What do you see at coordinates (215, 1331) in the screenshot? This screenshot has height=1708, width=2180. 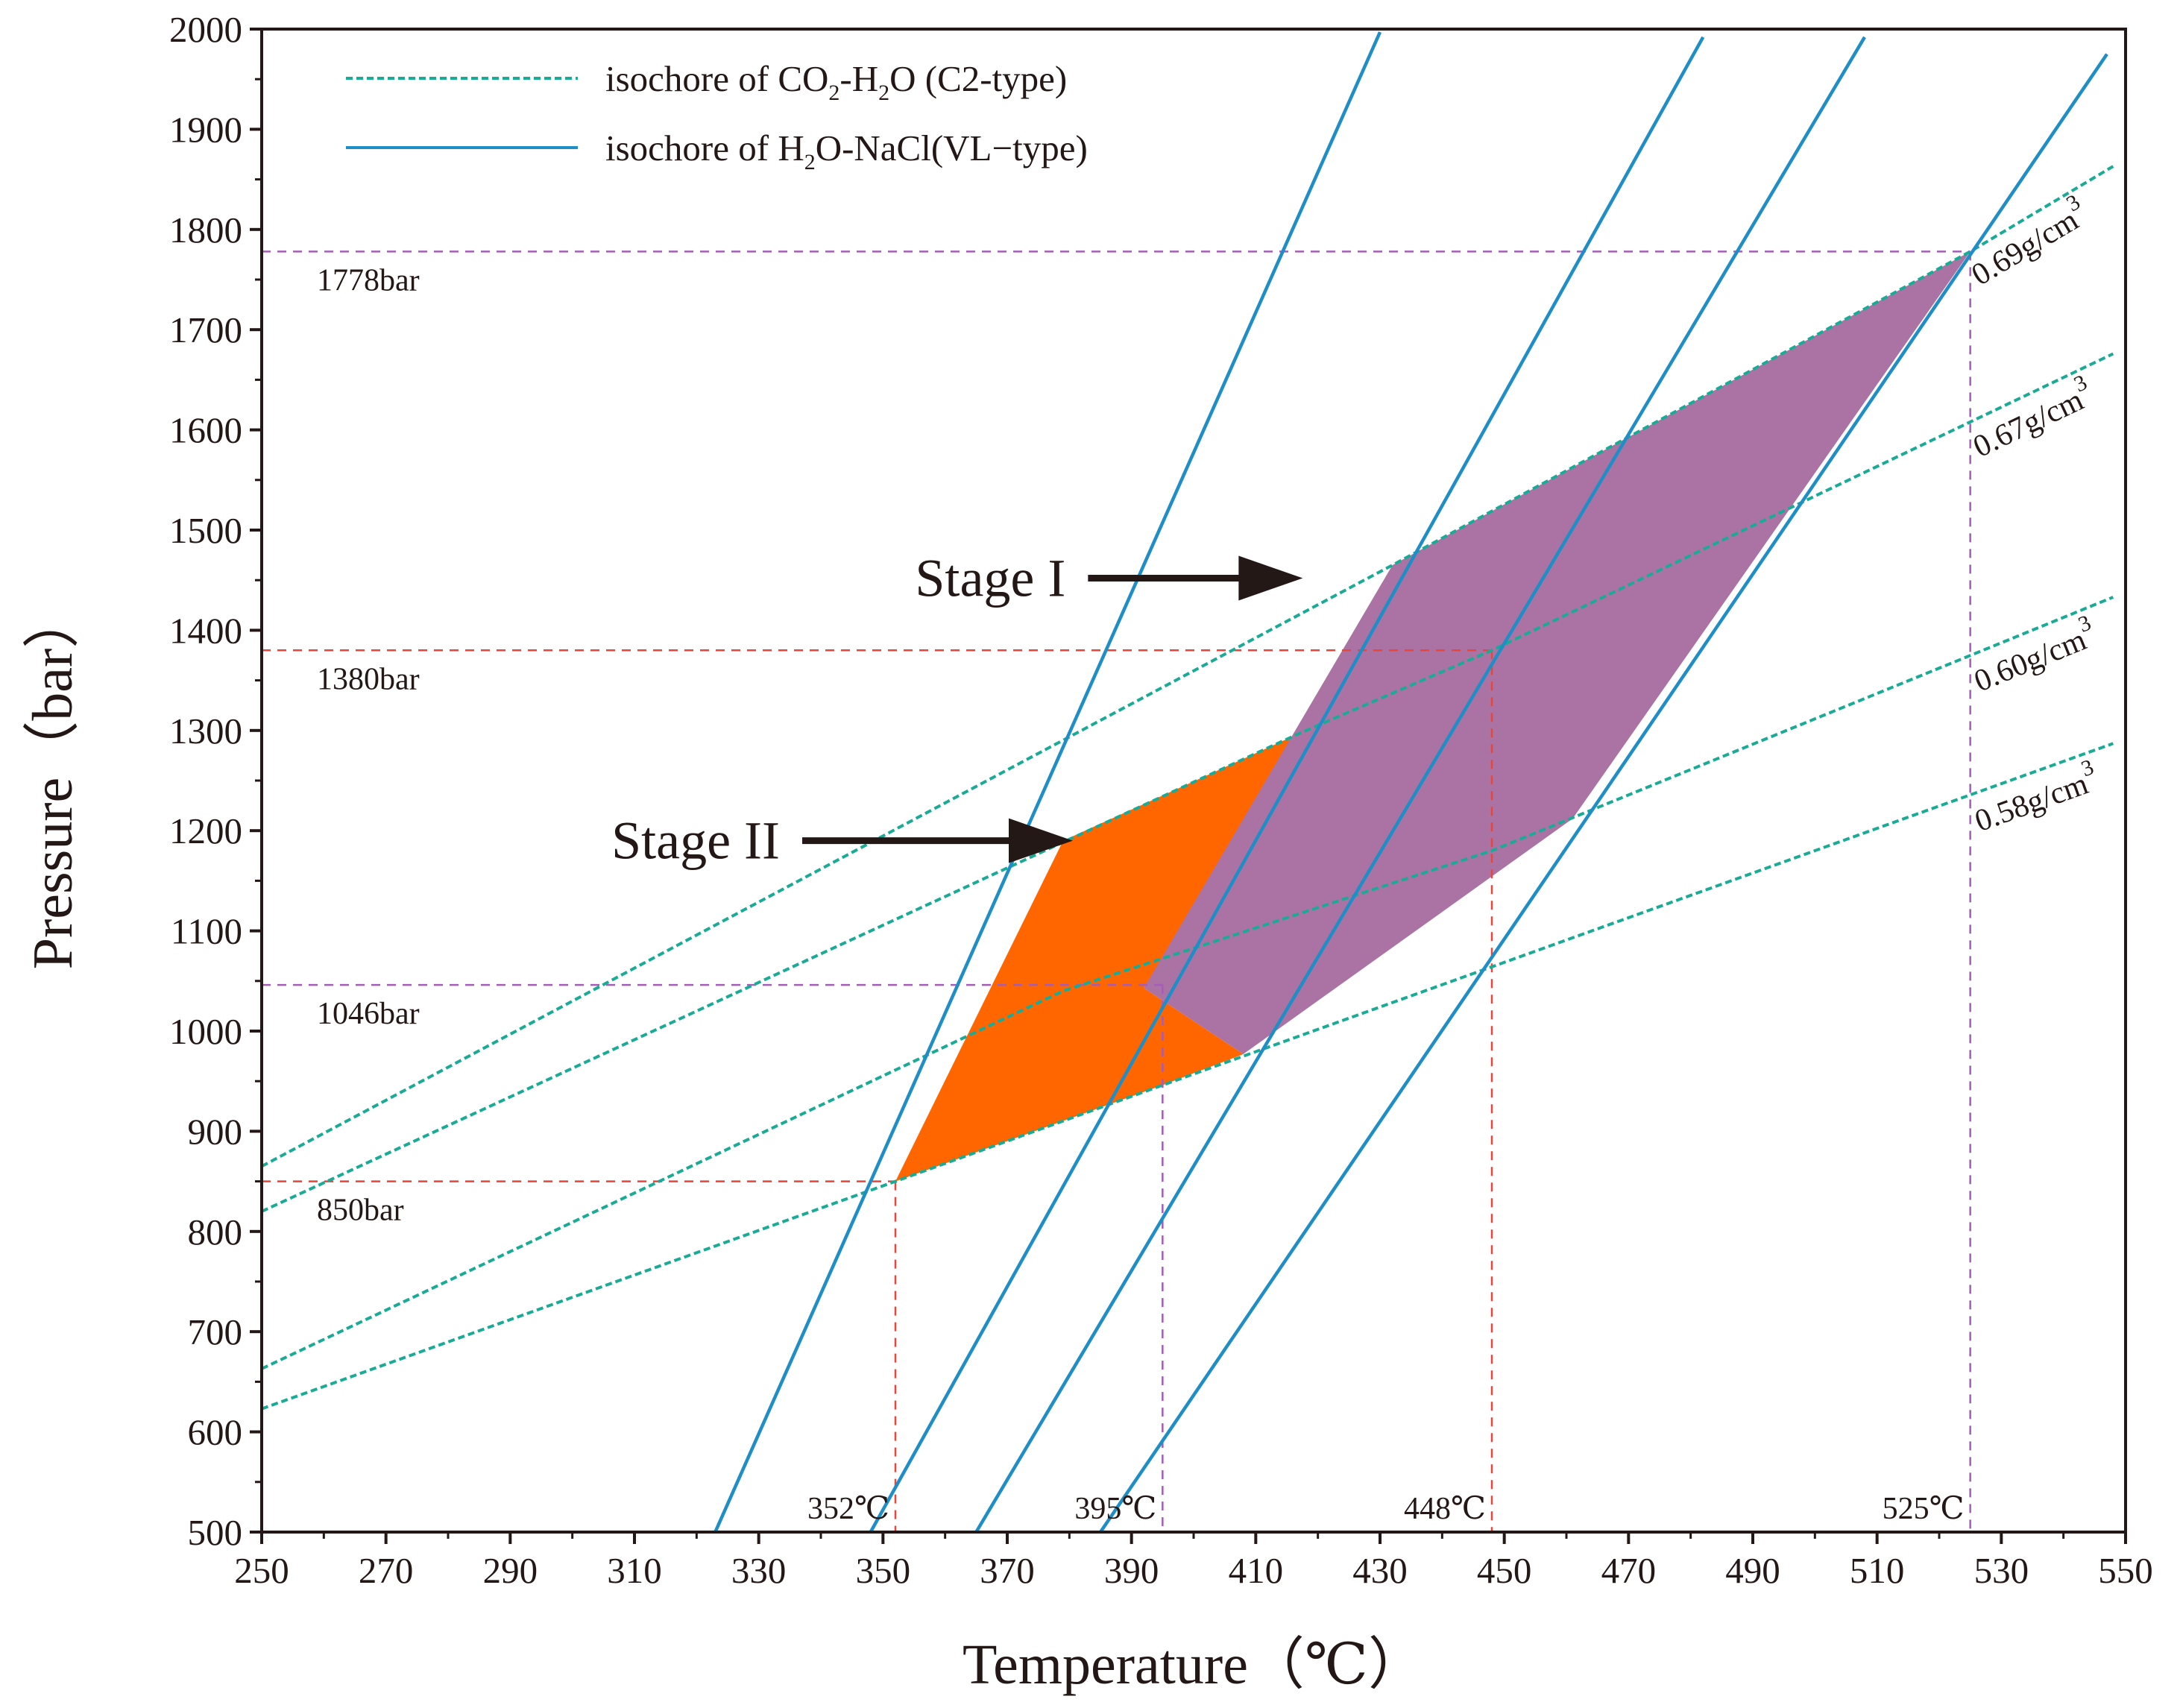 I see `y-tick-label: 700` at bounding box center [215, 1331].